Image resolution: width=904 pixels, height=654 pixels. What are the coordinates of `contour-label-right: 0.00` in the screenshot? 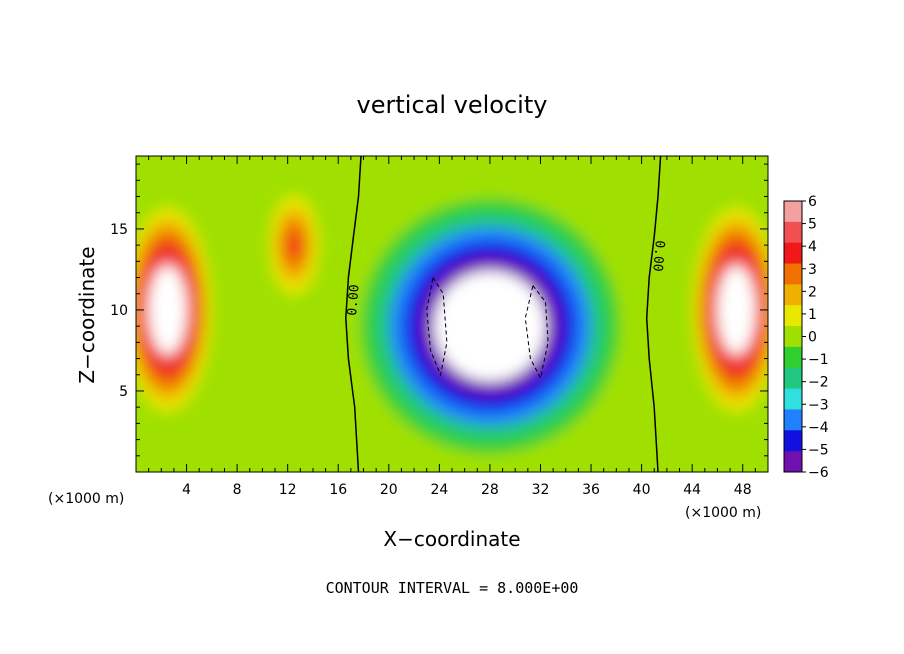 It's located at (658, 256).